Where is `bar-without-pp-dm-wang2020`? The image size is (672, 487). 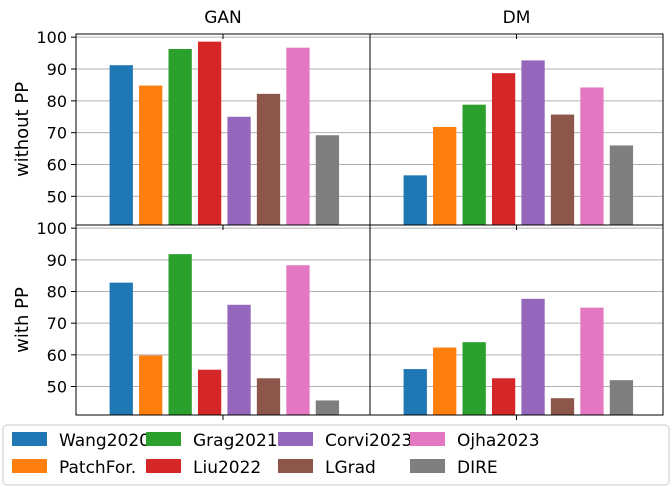
bar-without-pp-dm-wang2020 is located at coordinates (415, 200).